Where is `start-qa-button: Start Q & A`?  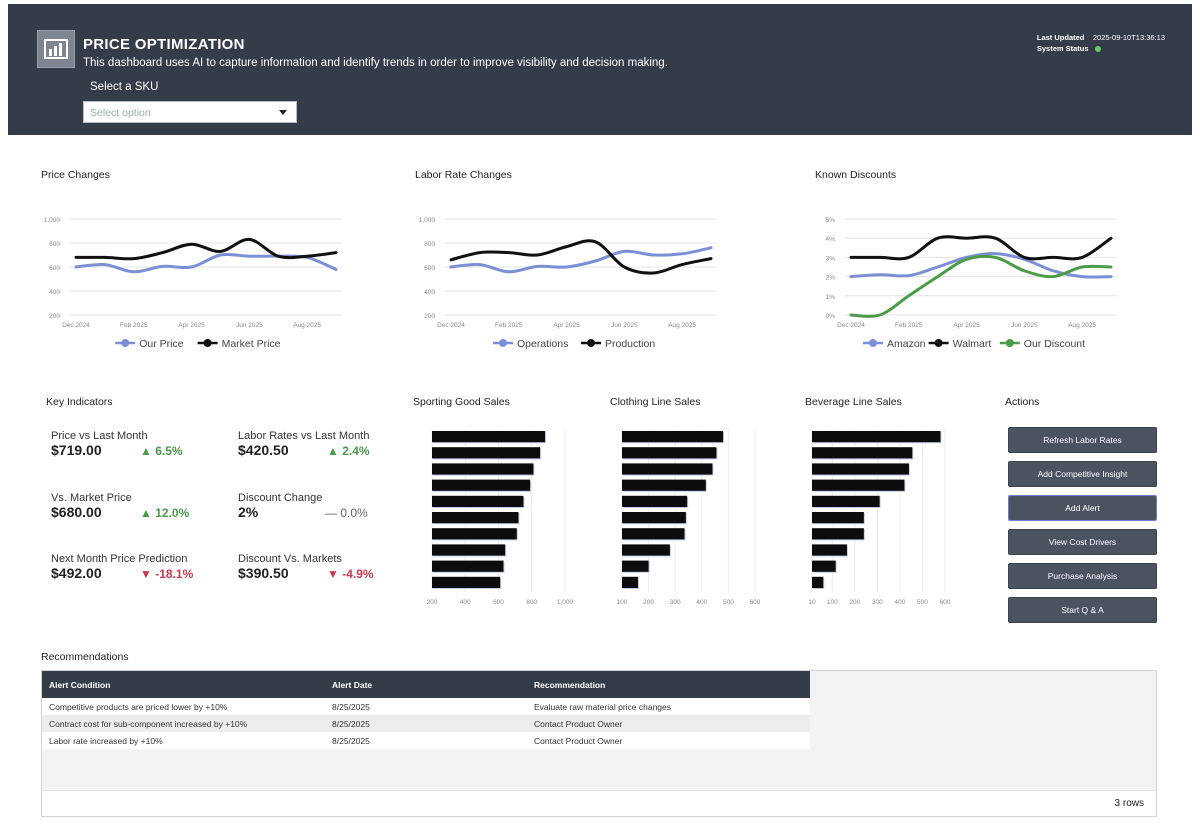 start-qa-button: Start Q & A is located at coordinates (1082, 610).